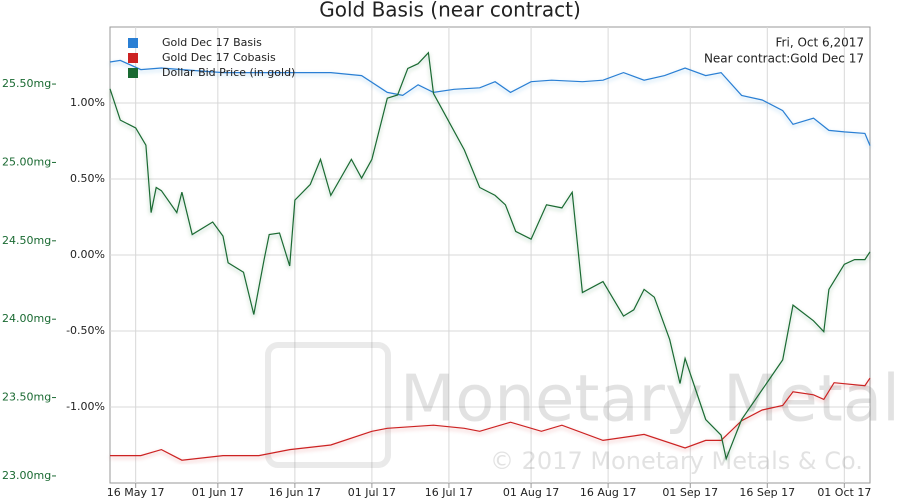 This screenshot has width=900, height=500. Describe the element at coordinates (328, 405) in the screenshot. I see `watermark-logo` at that location.